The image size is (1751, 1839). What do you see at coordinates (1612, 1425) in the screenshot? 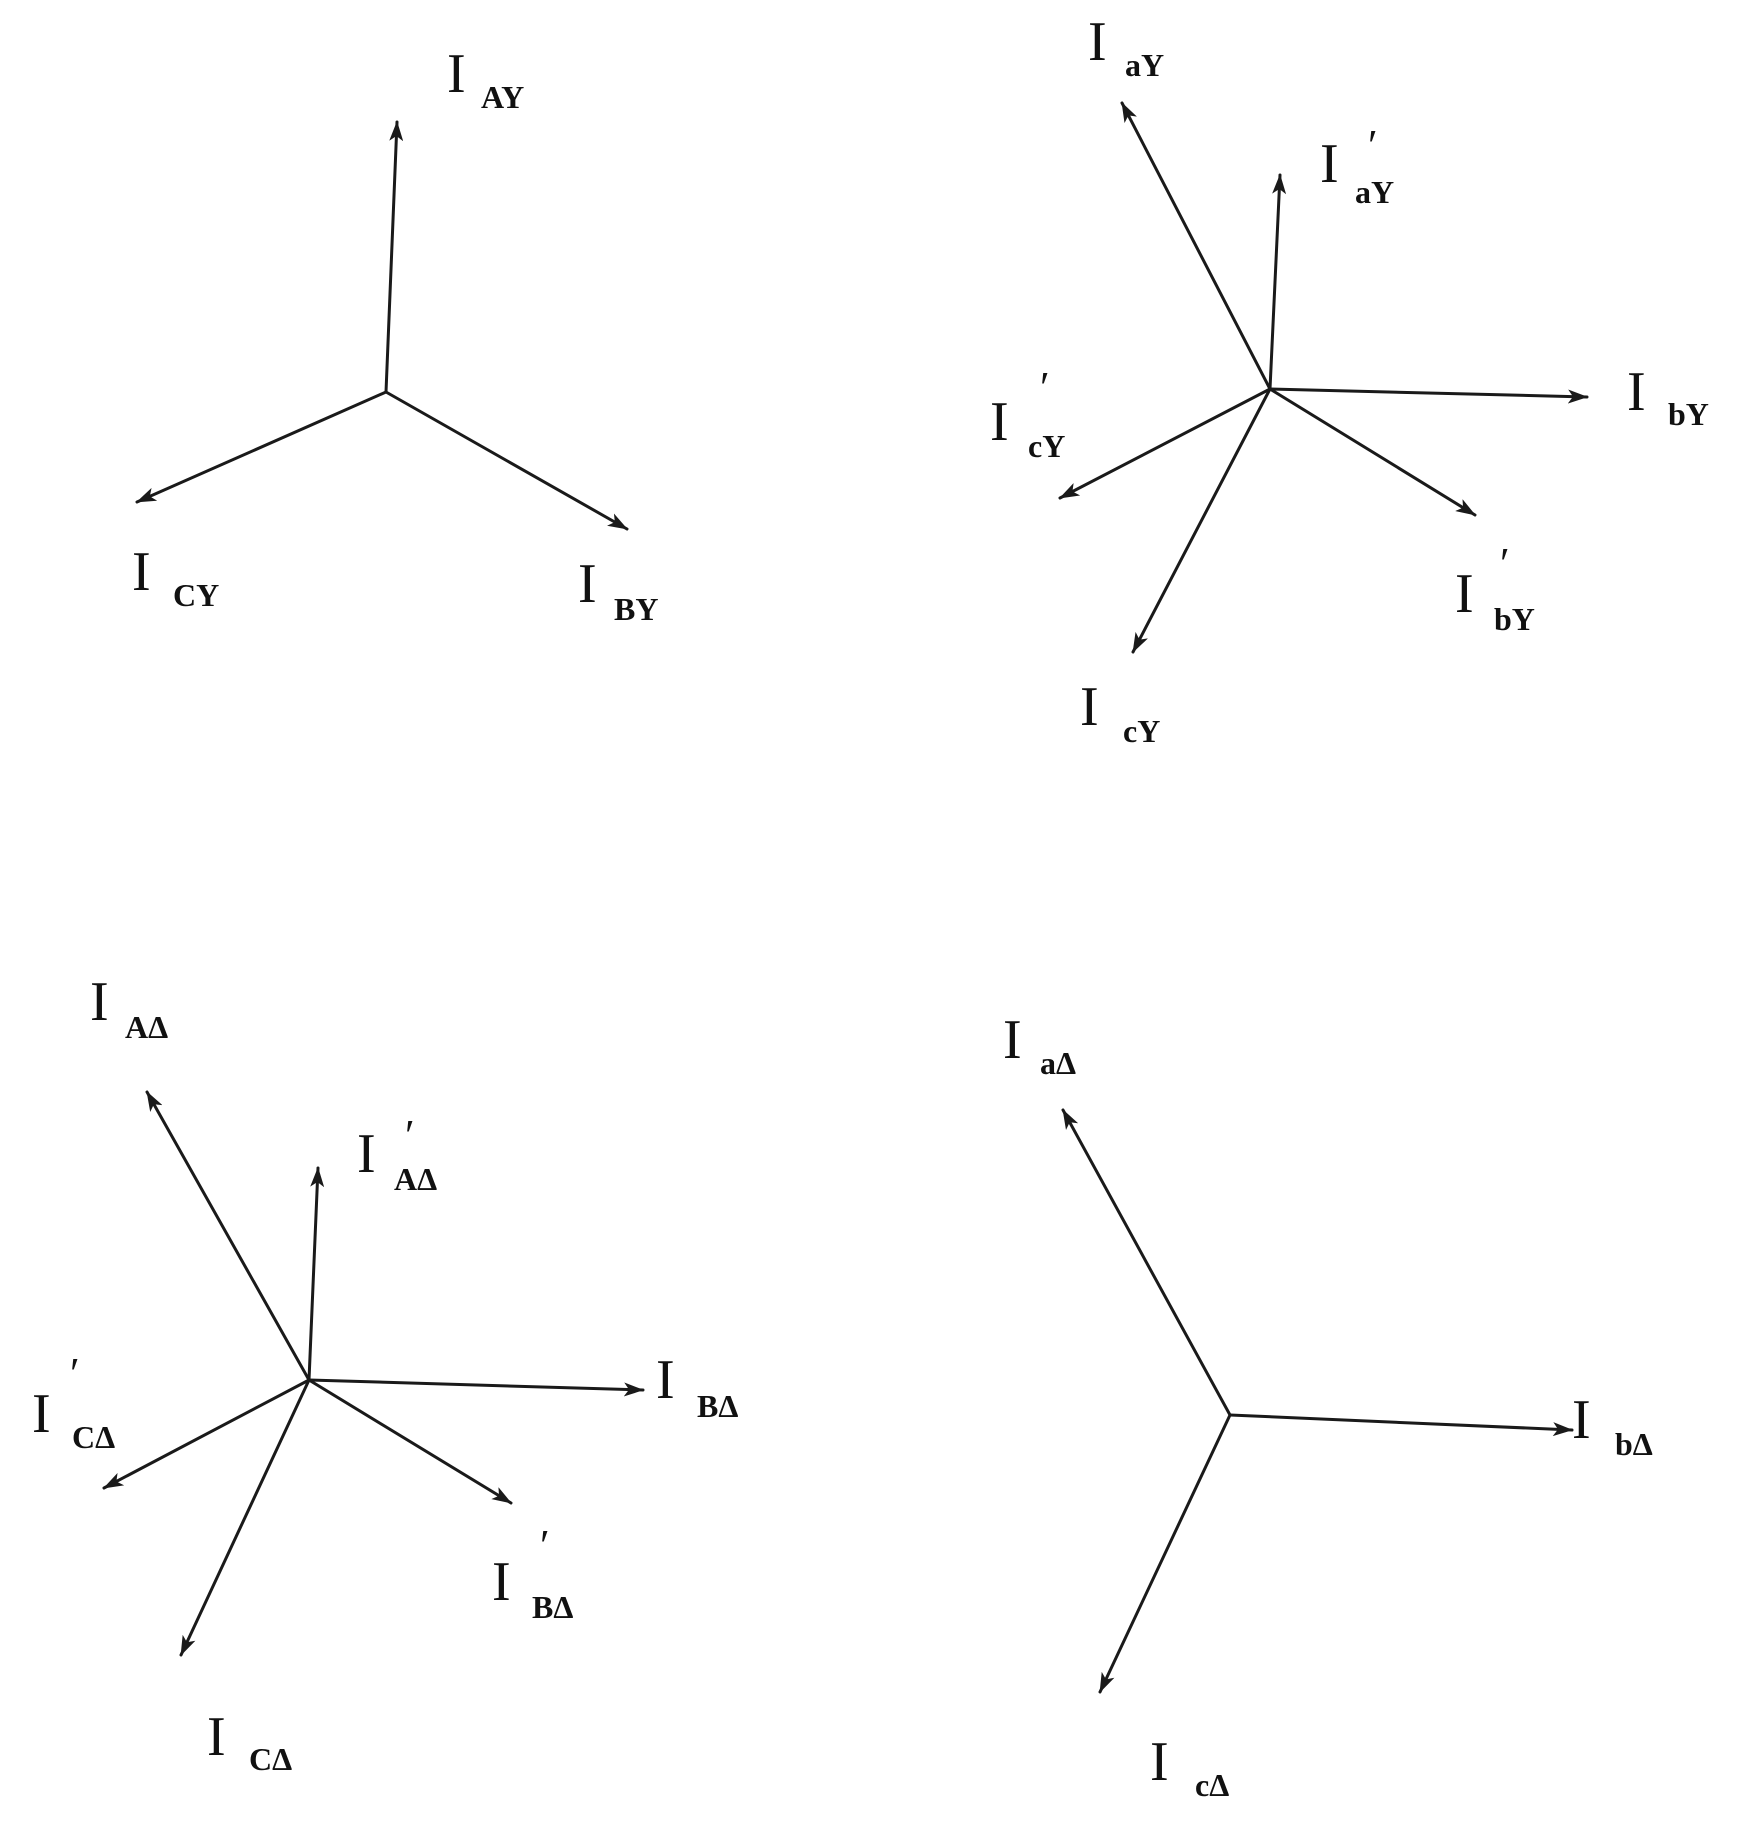
I see `label-I-b-delta: I bΔ` at bounding box center [1612, 1425].